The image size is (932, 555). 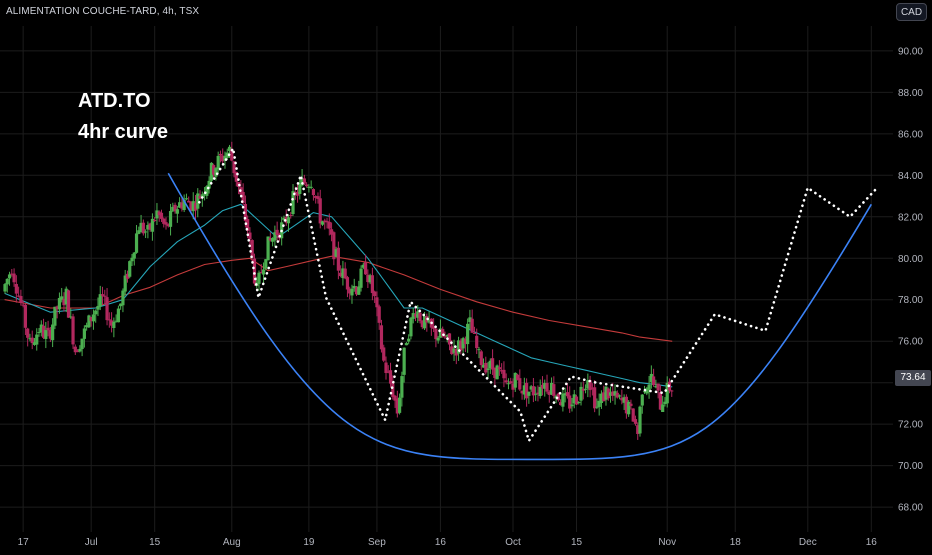 What do you see at coordinates (910, 51) in the screenshot?
I see `y-tick-label: 90.00` at bounding box center [910, 51].